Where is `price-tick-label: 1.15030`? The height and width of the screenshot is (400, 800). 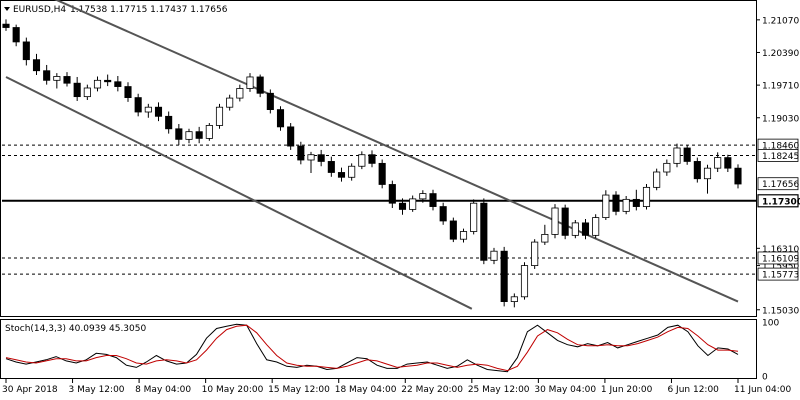 price-tick-label: 1.15030 is located at coordinates (780, 311).